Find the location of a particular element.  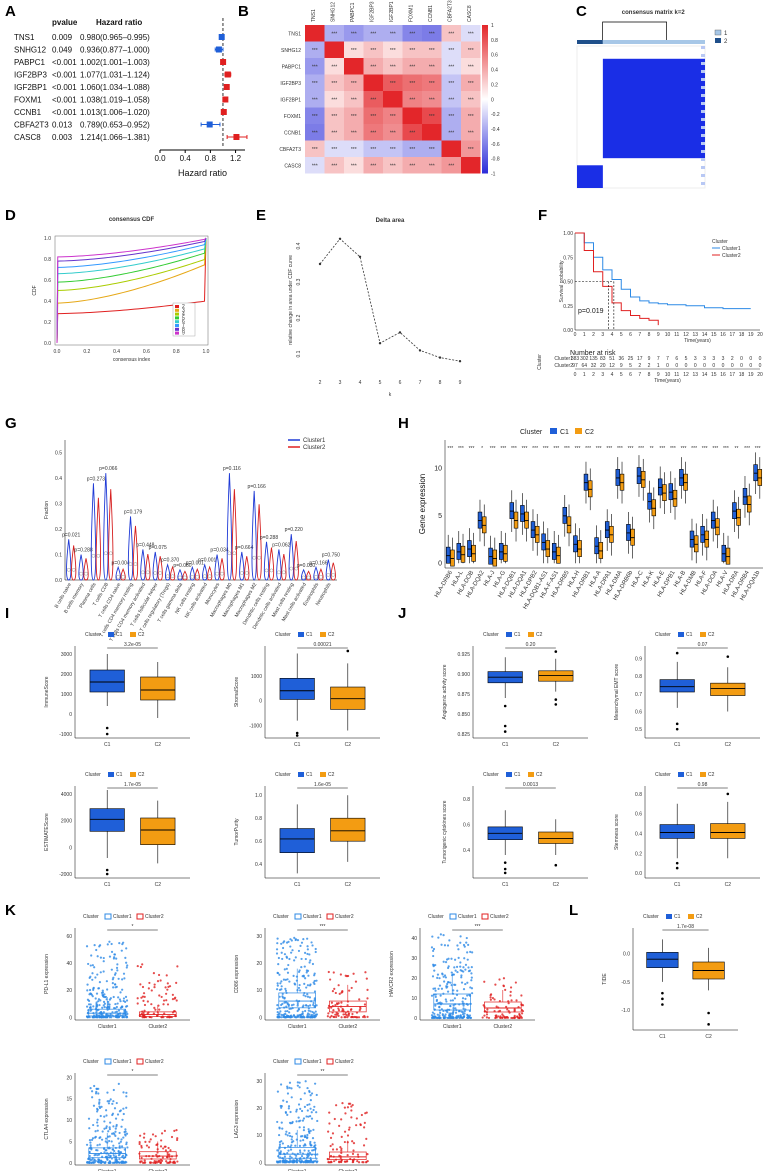

l-boxplot-legend-key is located at coordinates (669, 916).